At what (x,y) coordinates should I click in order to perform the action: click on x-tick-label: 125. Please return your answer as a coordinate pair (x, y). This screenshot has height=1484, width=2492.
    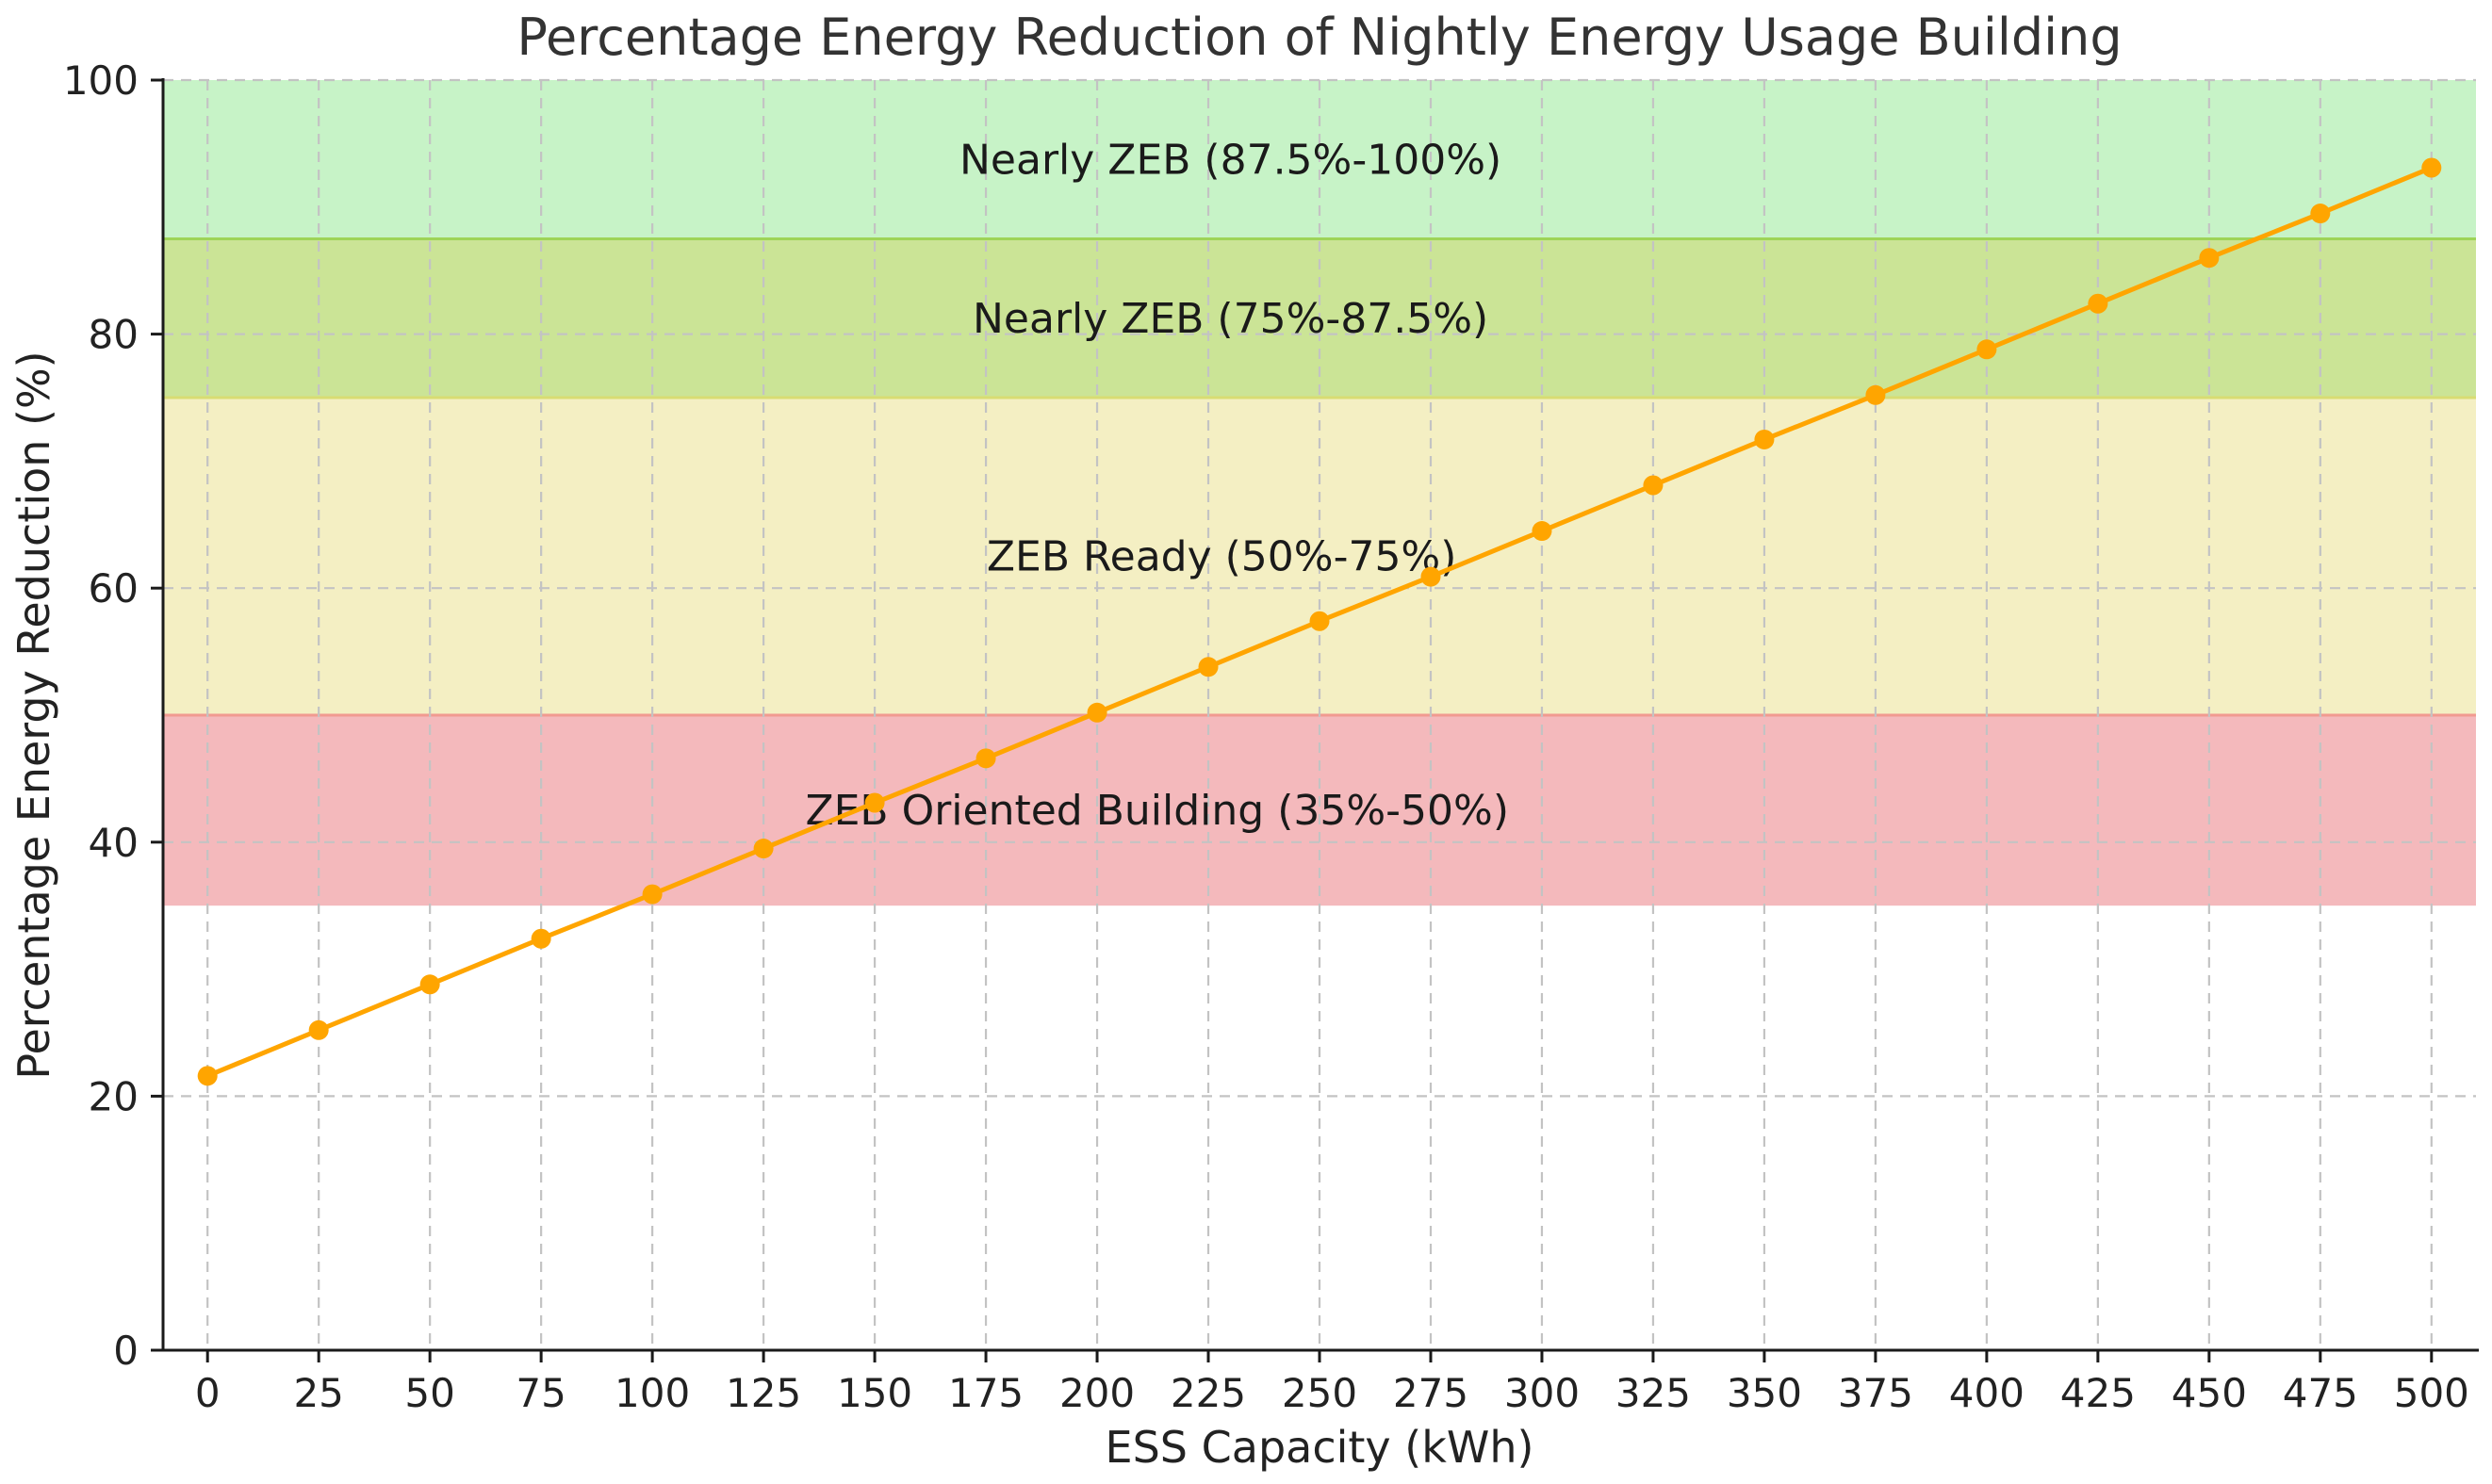
    Looking at the image, I should click on (763, 1393).